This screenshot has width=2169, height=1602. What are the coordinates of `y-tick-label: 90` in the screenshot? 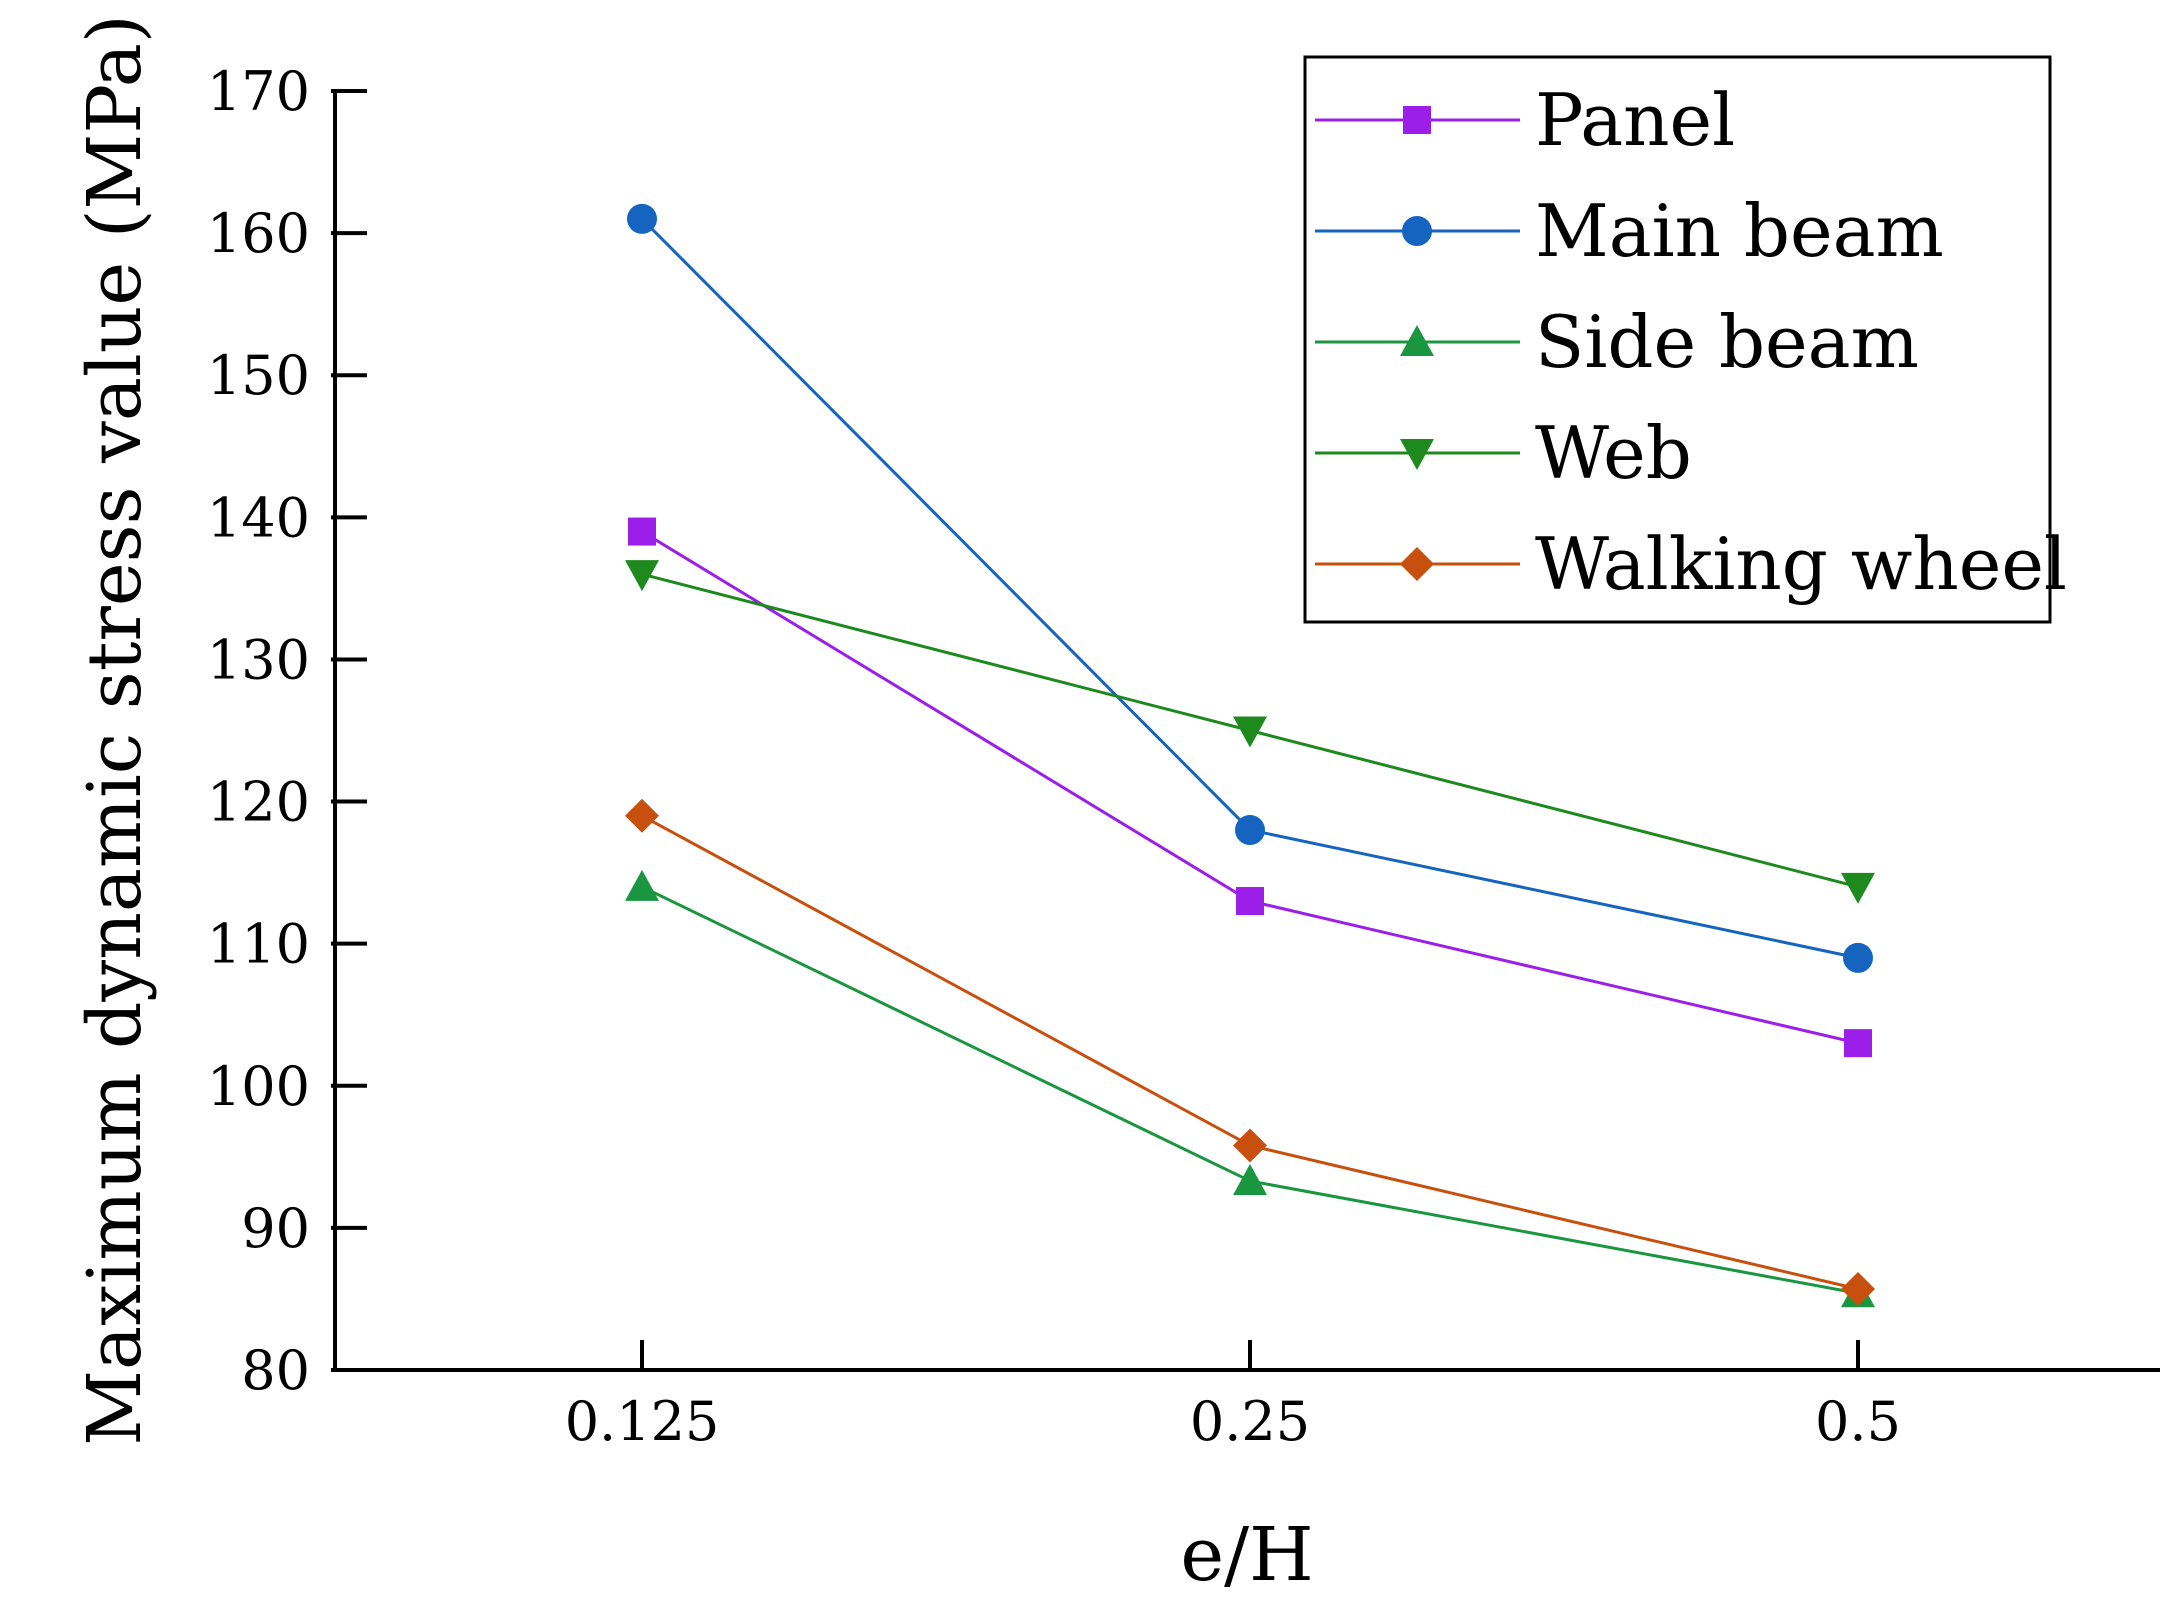 It's located at (275, 1228).